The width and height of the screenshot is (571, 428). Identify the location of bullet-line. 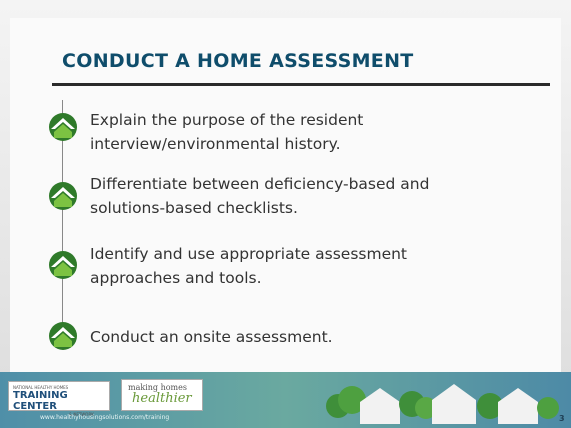
(62, 220).